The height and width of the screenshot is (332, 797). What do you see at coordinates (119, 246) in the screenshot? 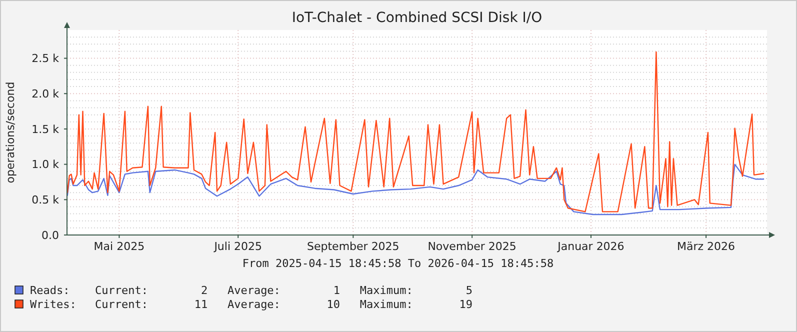
I see `x-tick-label: Mai 2025` at bounding box center [119, 246].